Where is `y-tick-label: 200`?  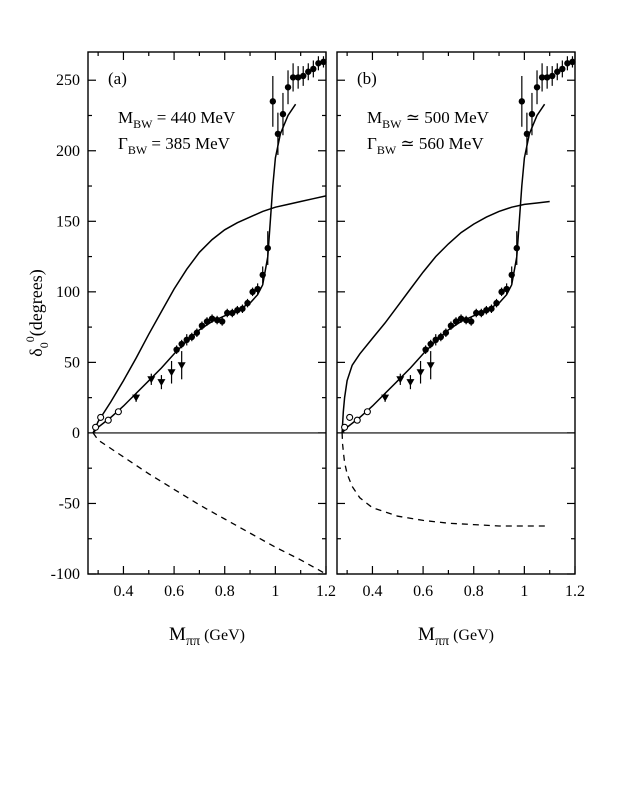
y-tick-label: 200 is located at coordinates (68, 151).